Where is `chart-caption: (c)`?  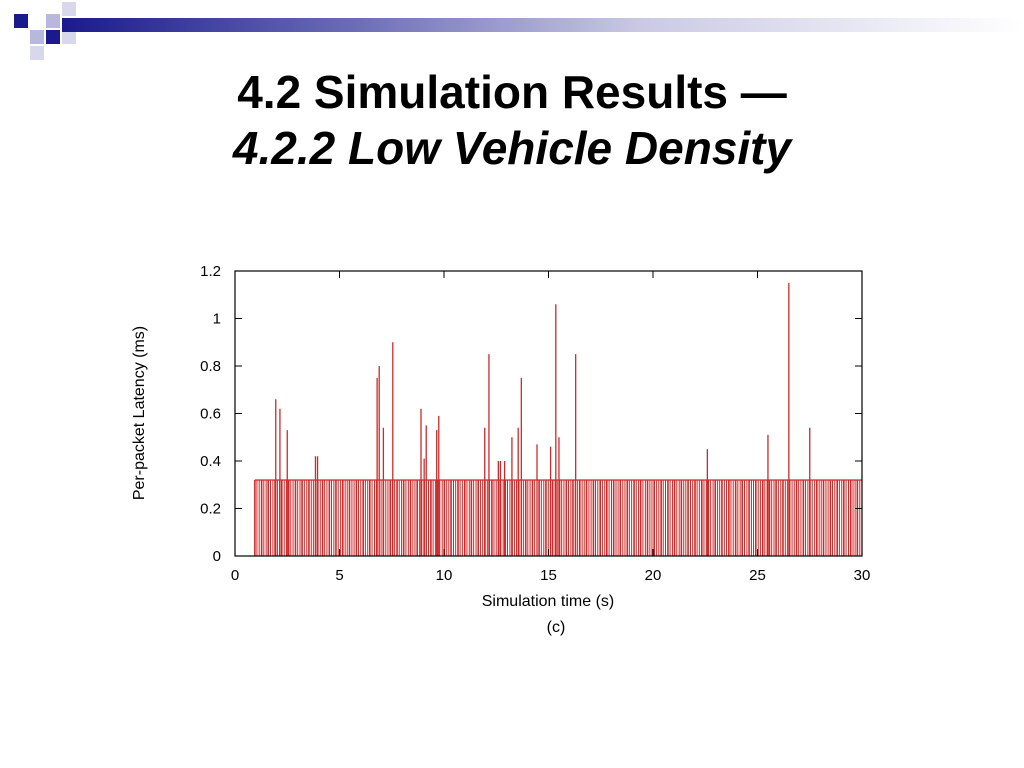
chart-caption: (c) is located at coordinates (556, 627).